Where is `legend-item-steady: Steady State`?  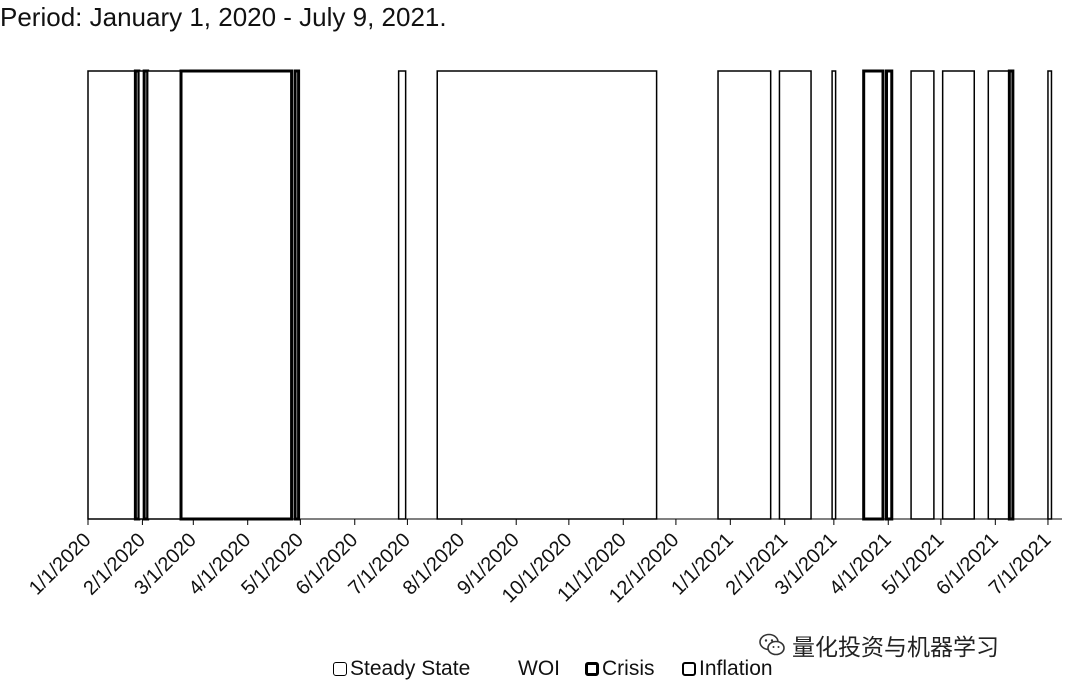
legend-item-steady: Steady State is located at coordinates (401, 669).